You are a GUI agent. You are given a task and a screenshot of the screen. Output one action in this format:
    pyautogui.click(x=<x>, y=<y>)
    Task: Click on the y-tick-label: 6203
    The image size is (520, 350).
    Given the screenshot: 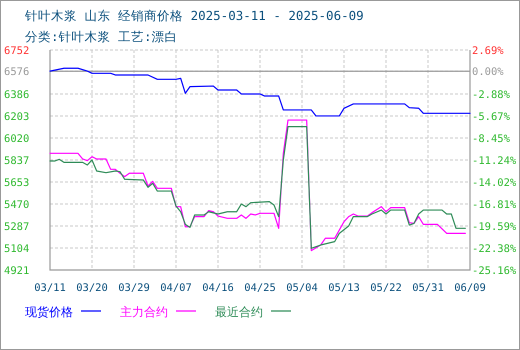 What is the action you would take?
    pyautogui.click(x=17, y=116)
    